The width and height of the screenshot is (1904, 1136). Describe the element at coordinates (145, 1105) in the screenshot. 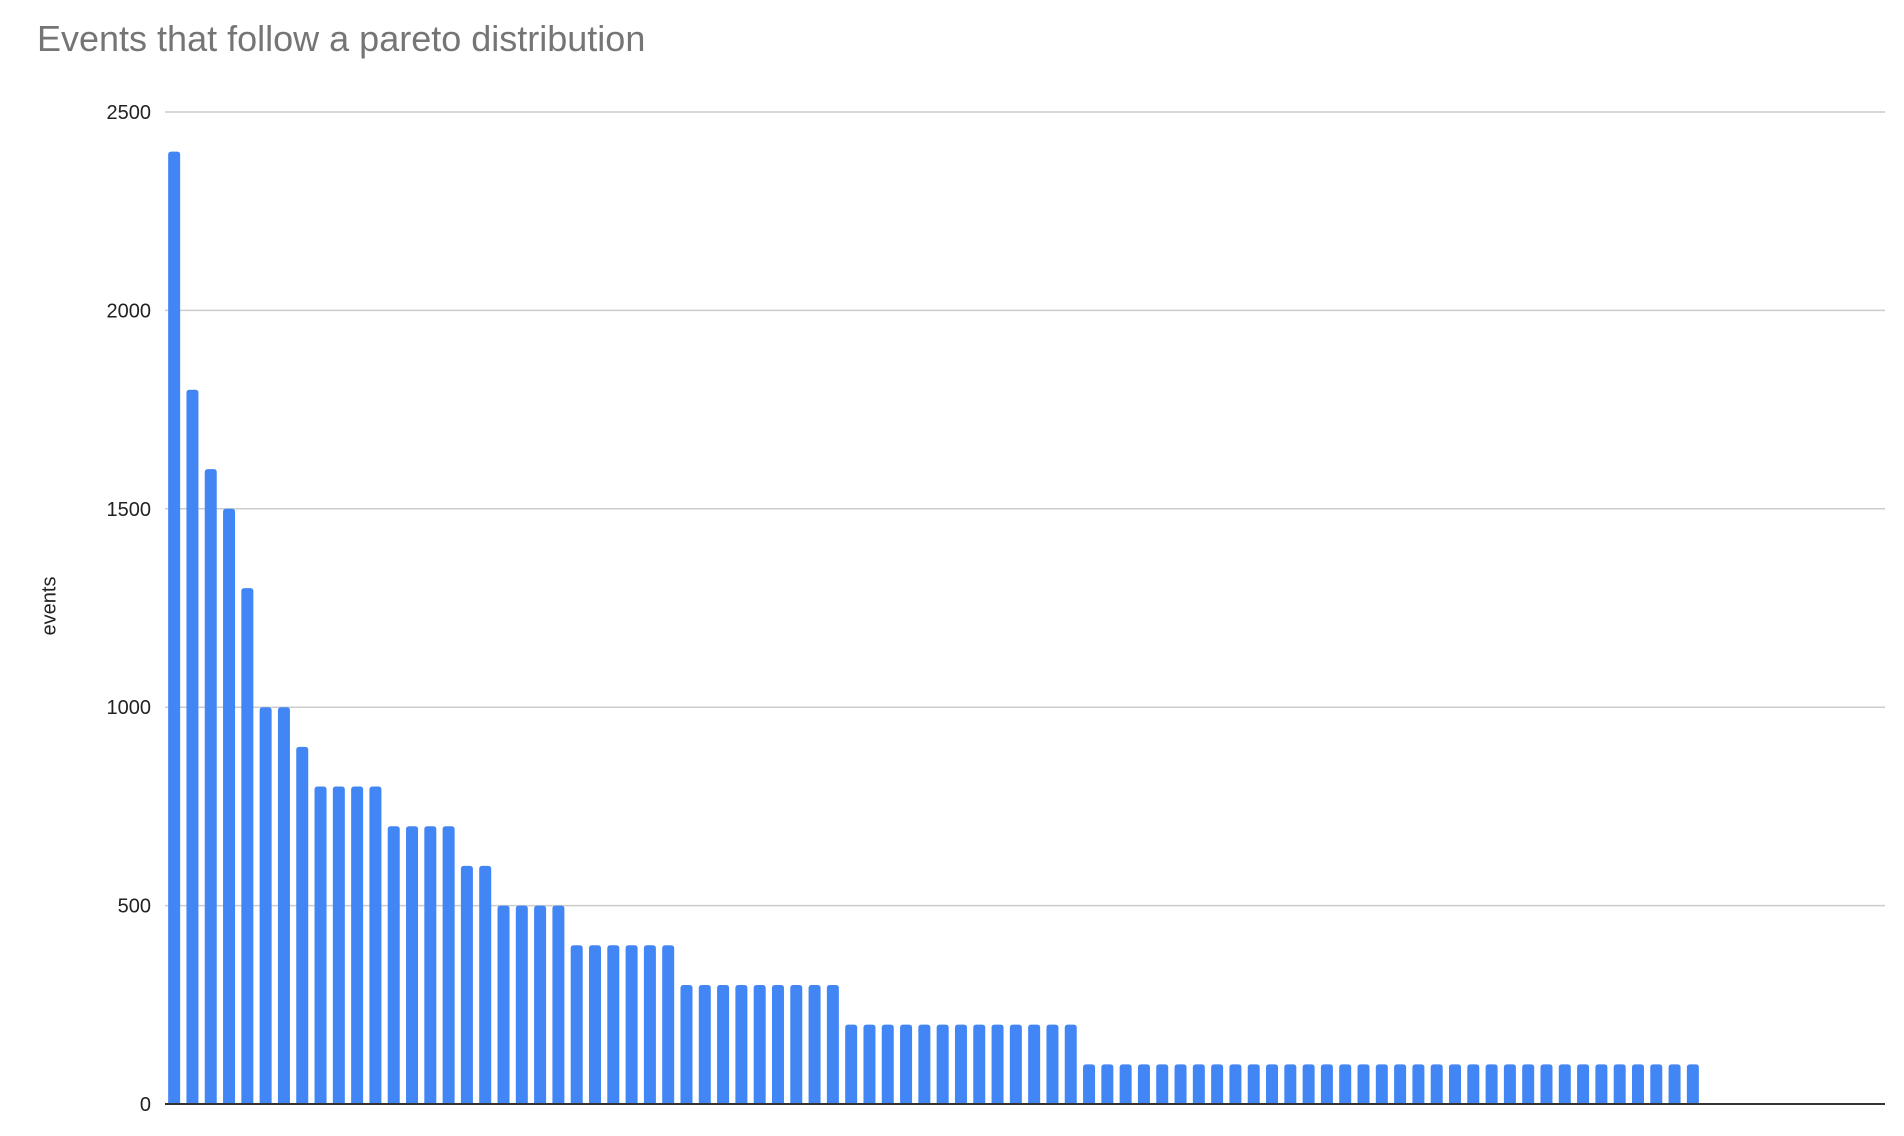

I see `y-tick-label: 0` at that location.